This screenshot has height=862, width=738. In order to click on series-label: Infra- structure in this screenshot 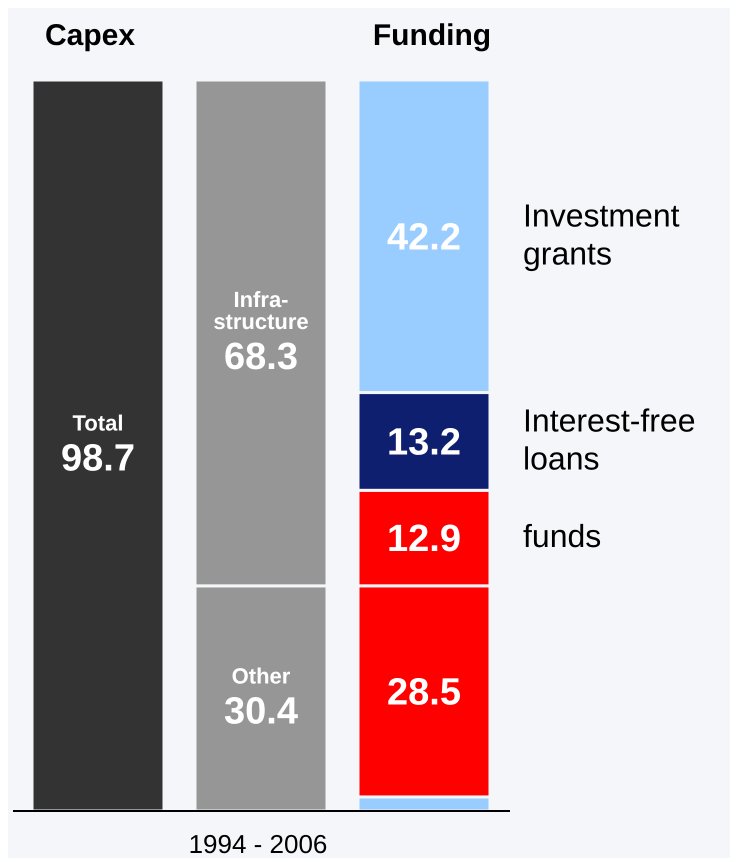, I will do `click(261, 310)`.